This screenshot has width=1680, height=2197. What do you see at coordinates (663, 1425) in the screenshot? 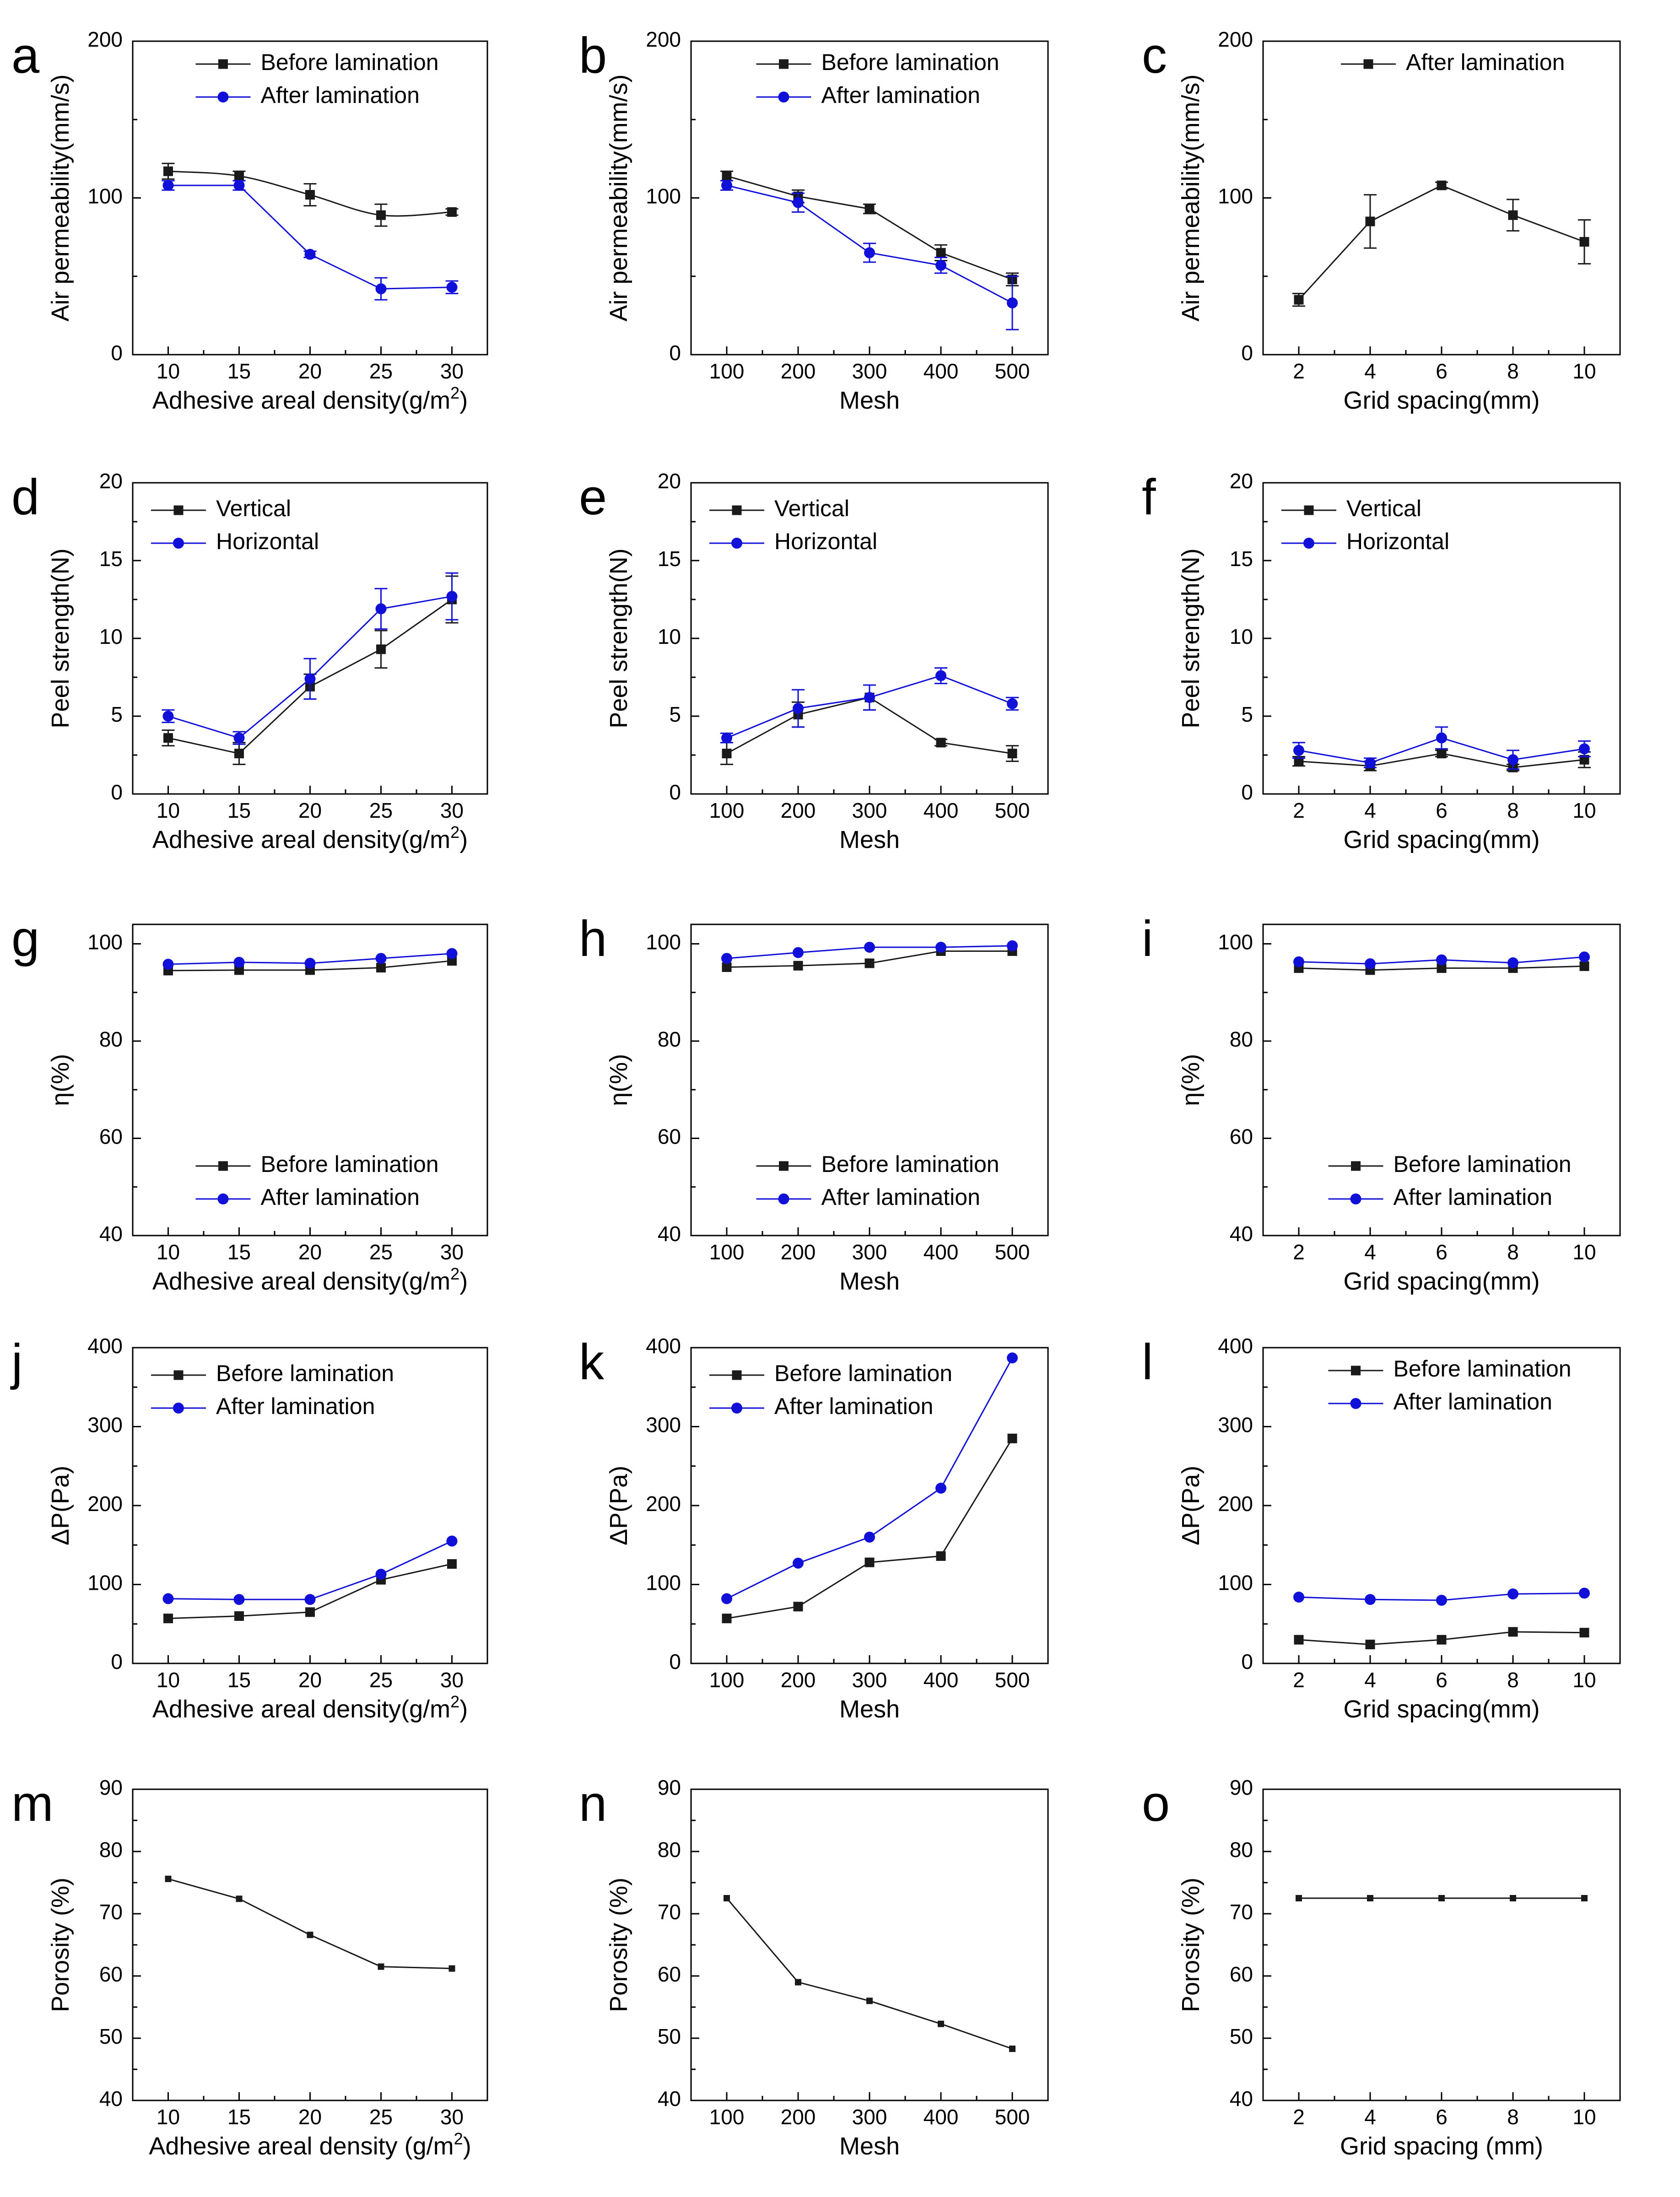
I see `y-tick-label: 300` at bounding box center [663, 1425].